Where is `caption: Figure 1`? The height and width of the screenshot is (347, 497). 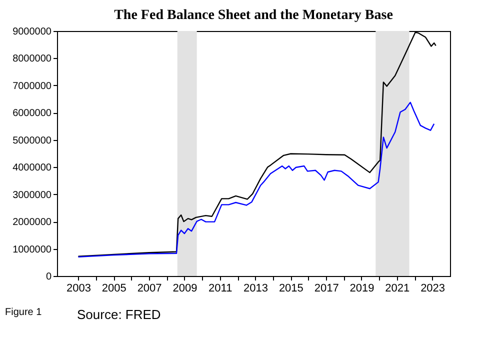 caption: Figure 1 is located at coordinates (23, 312).